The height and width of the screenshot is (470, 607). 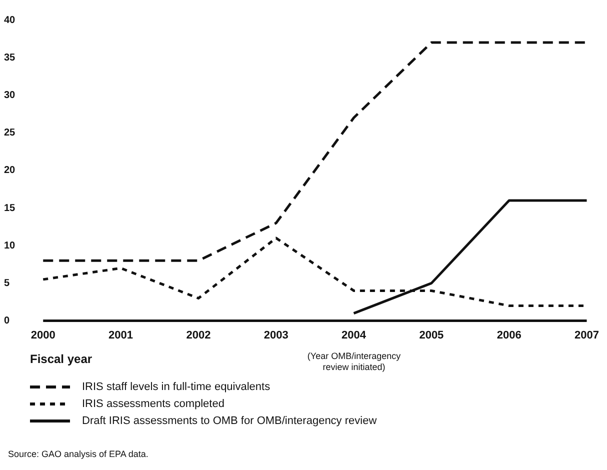 I want to click on x-tick-label: 2004, so click(x=354, y=335).